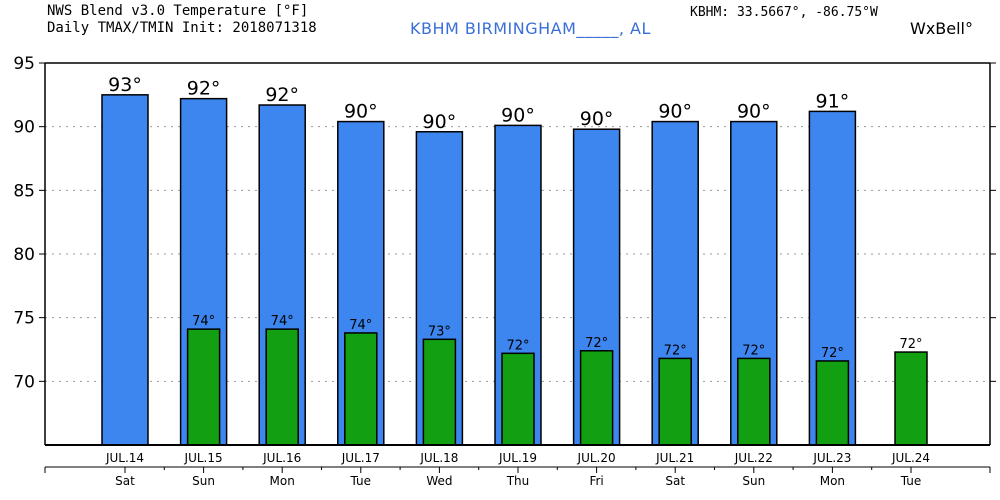  Describe the element at coordinates (281, 458) in the screenshot. I see `x-tick-label-date: JUL.16` at that location.